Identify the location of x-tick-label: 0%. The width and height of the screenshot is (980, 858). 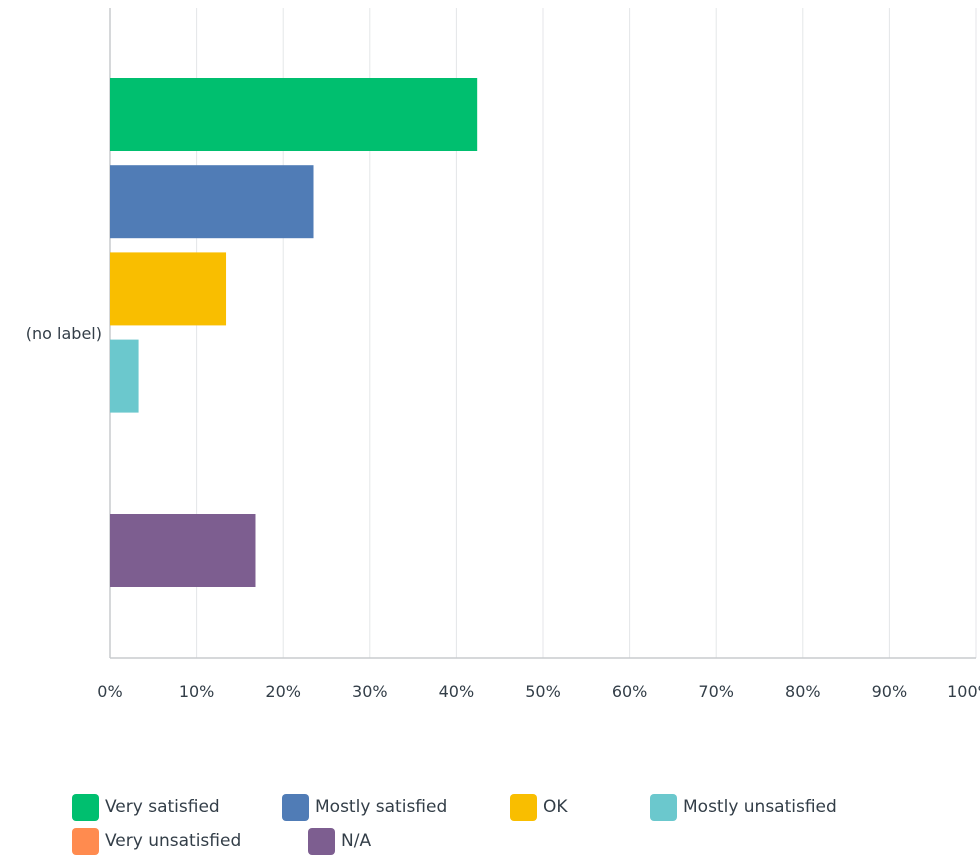
(109, 691).